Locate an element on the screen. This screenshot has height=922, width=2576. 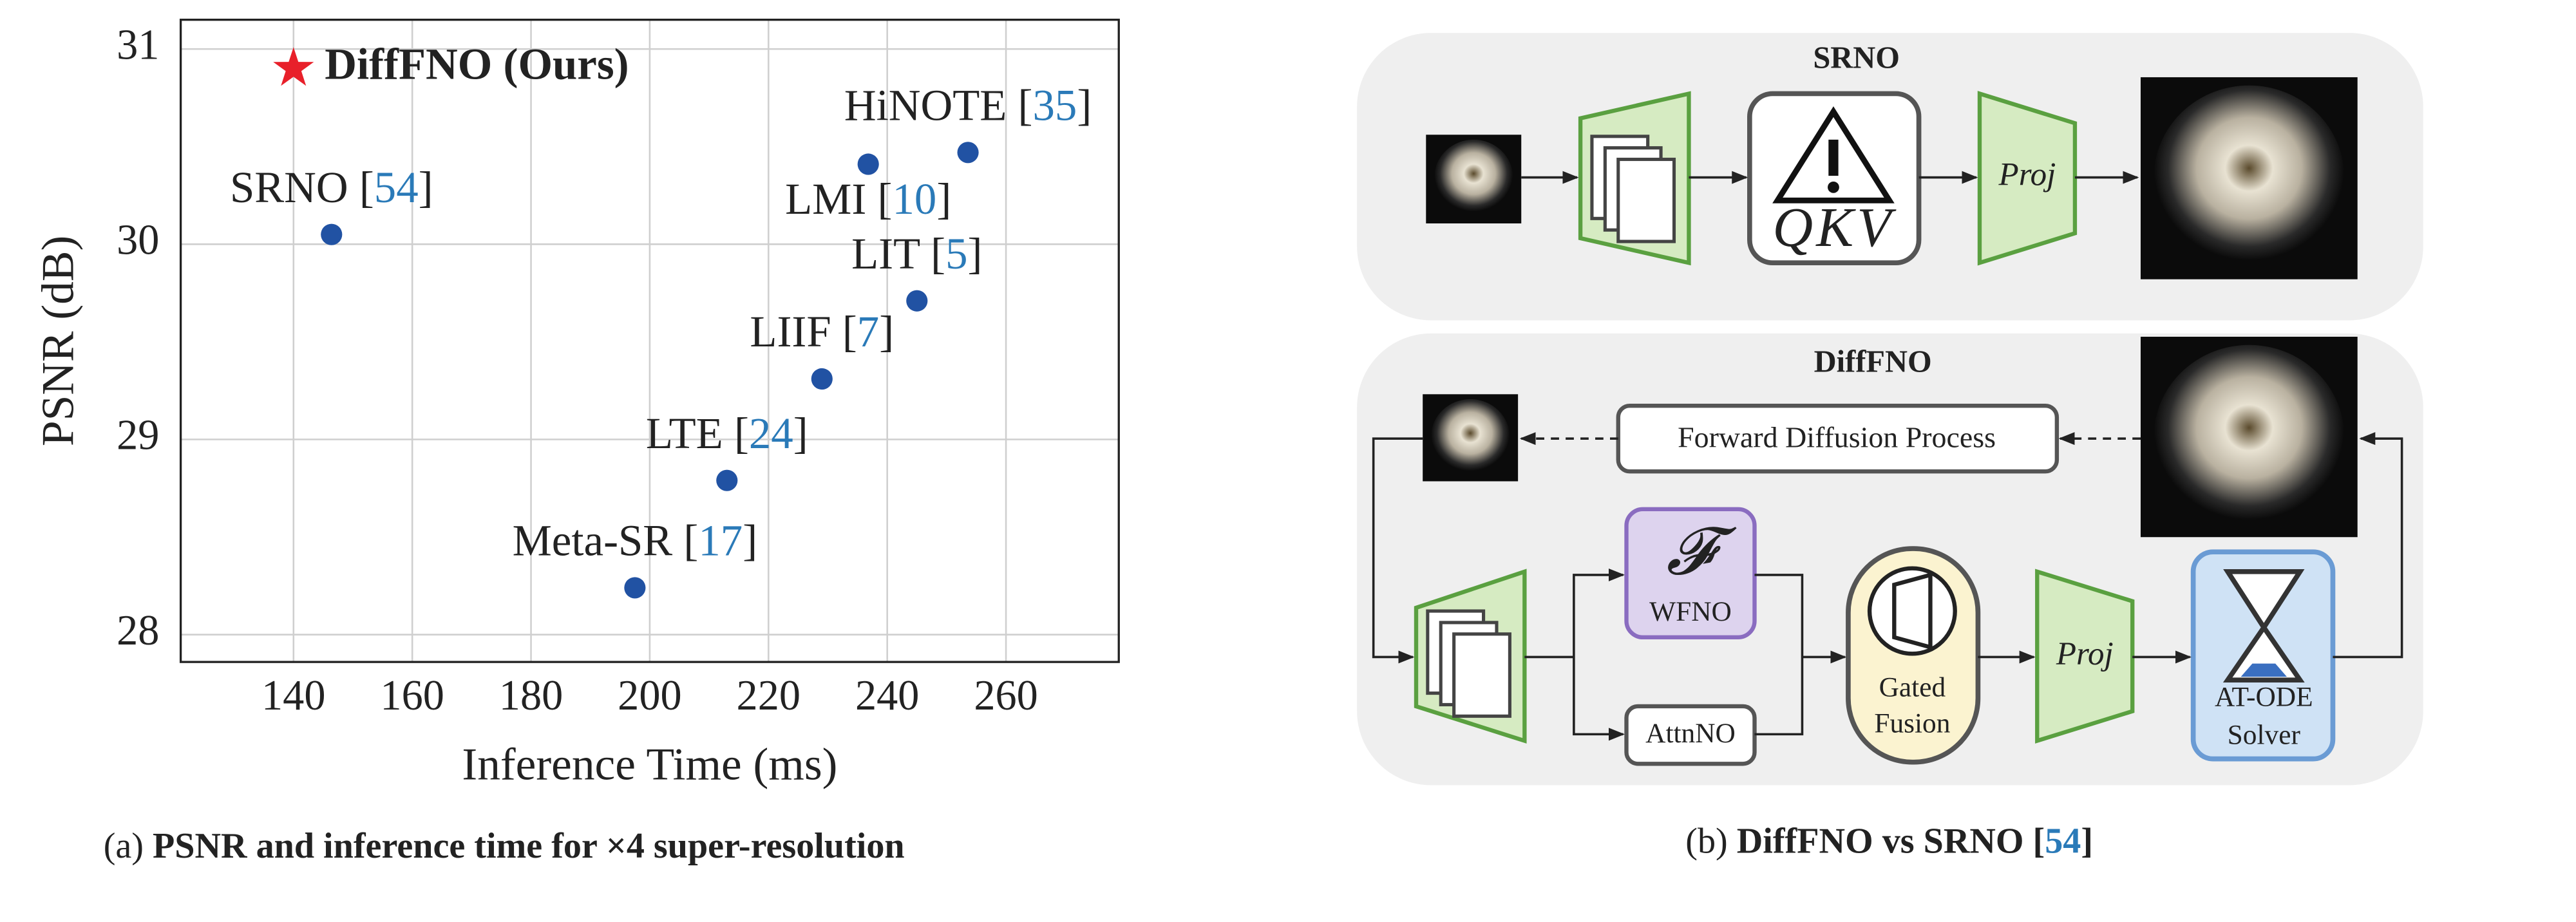
srno-panel: SRNO QKV Proj is located at coordinates (1890, 177).